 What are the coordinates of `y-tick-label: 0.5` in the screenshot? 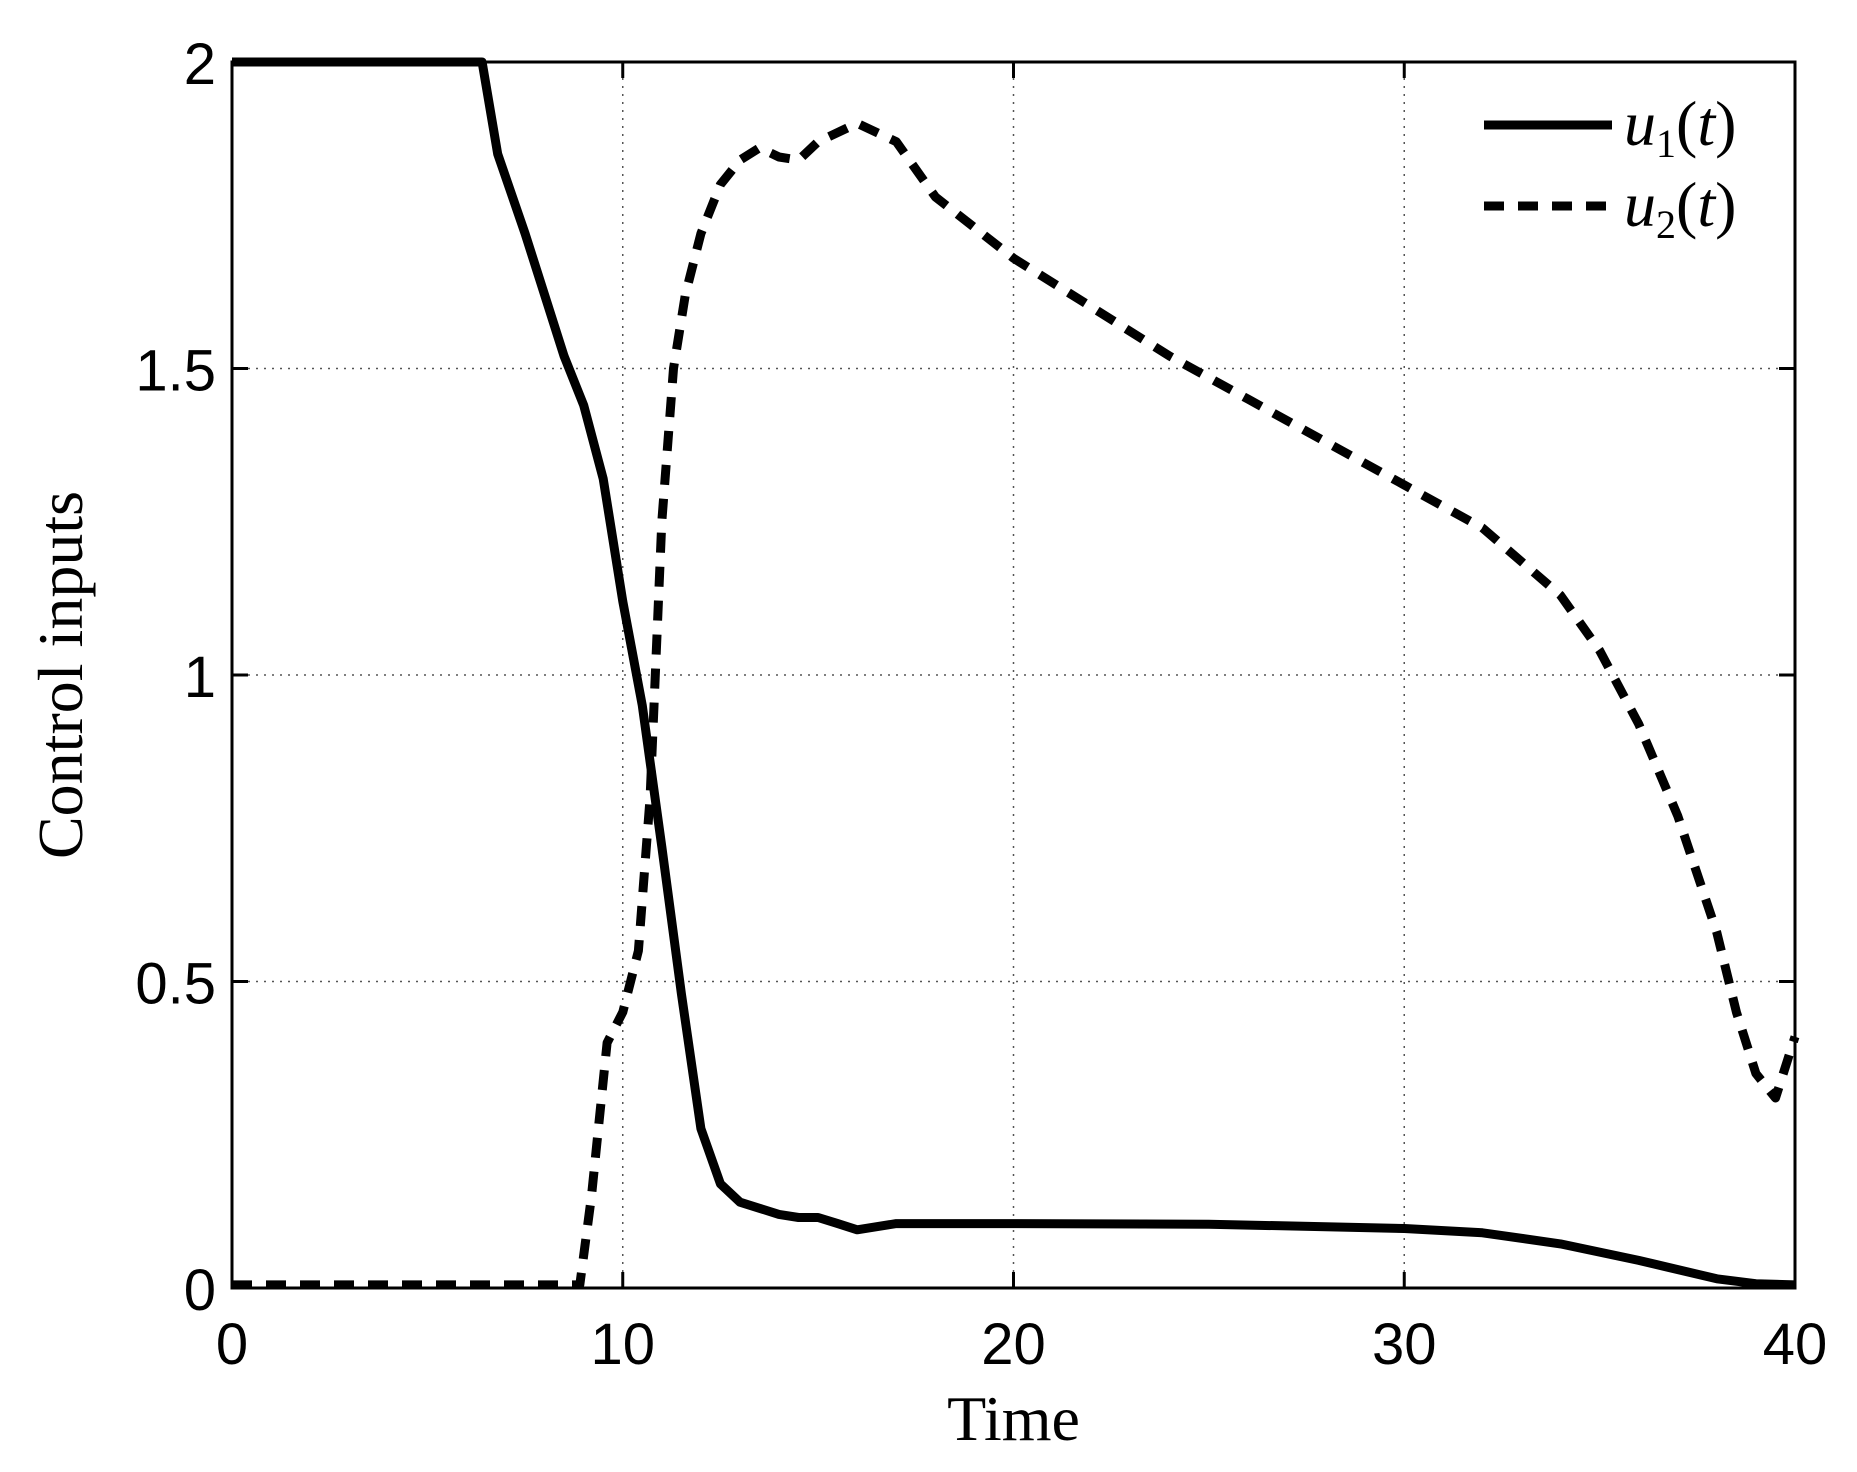 It's located at (175, 984).